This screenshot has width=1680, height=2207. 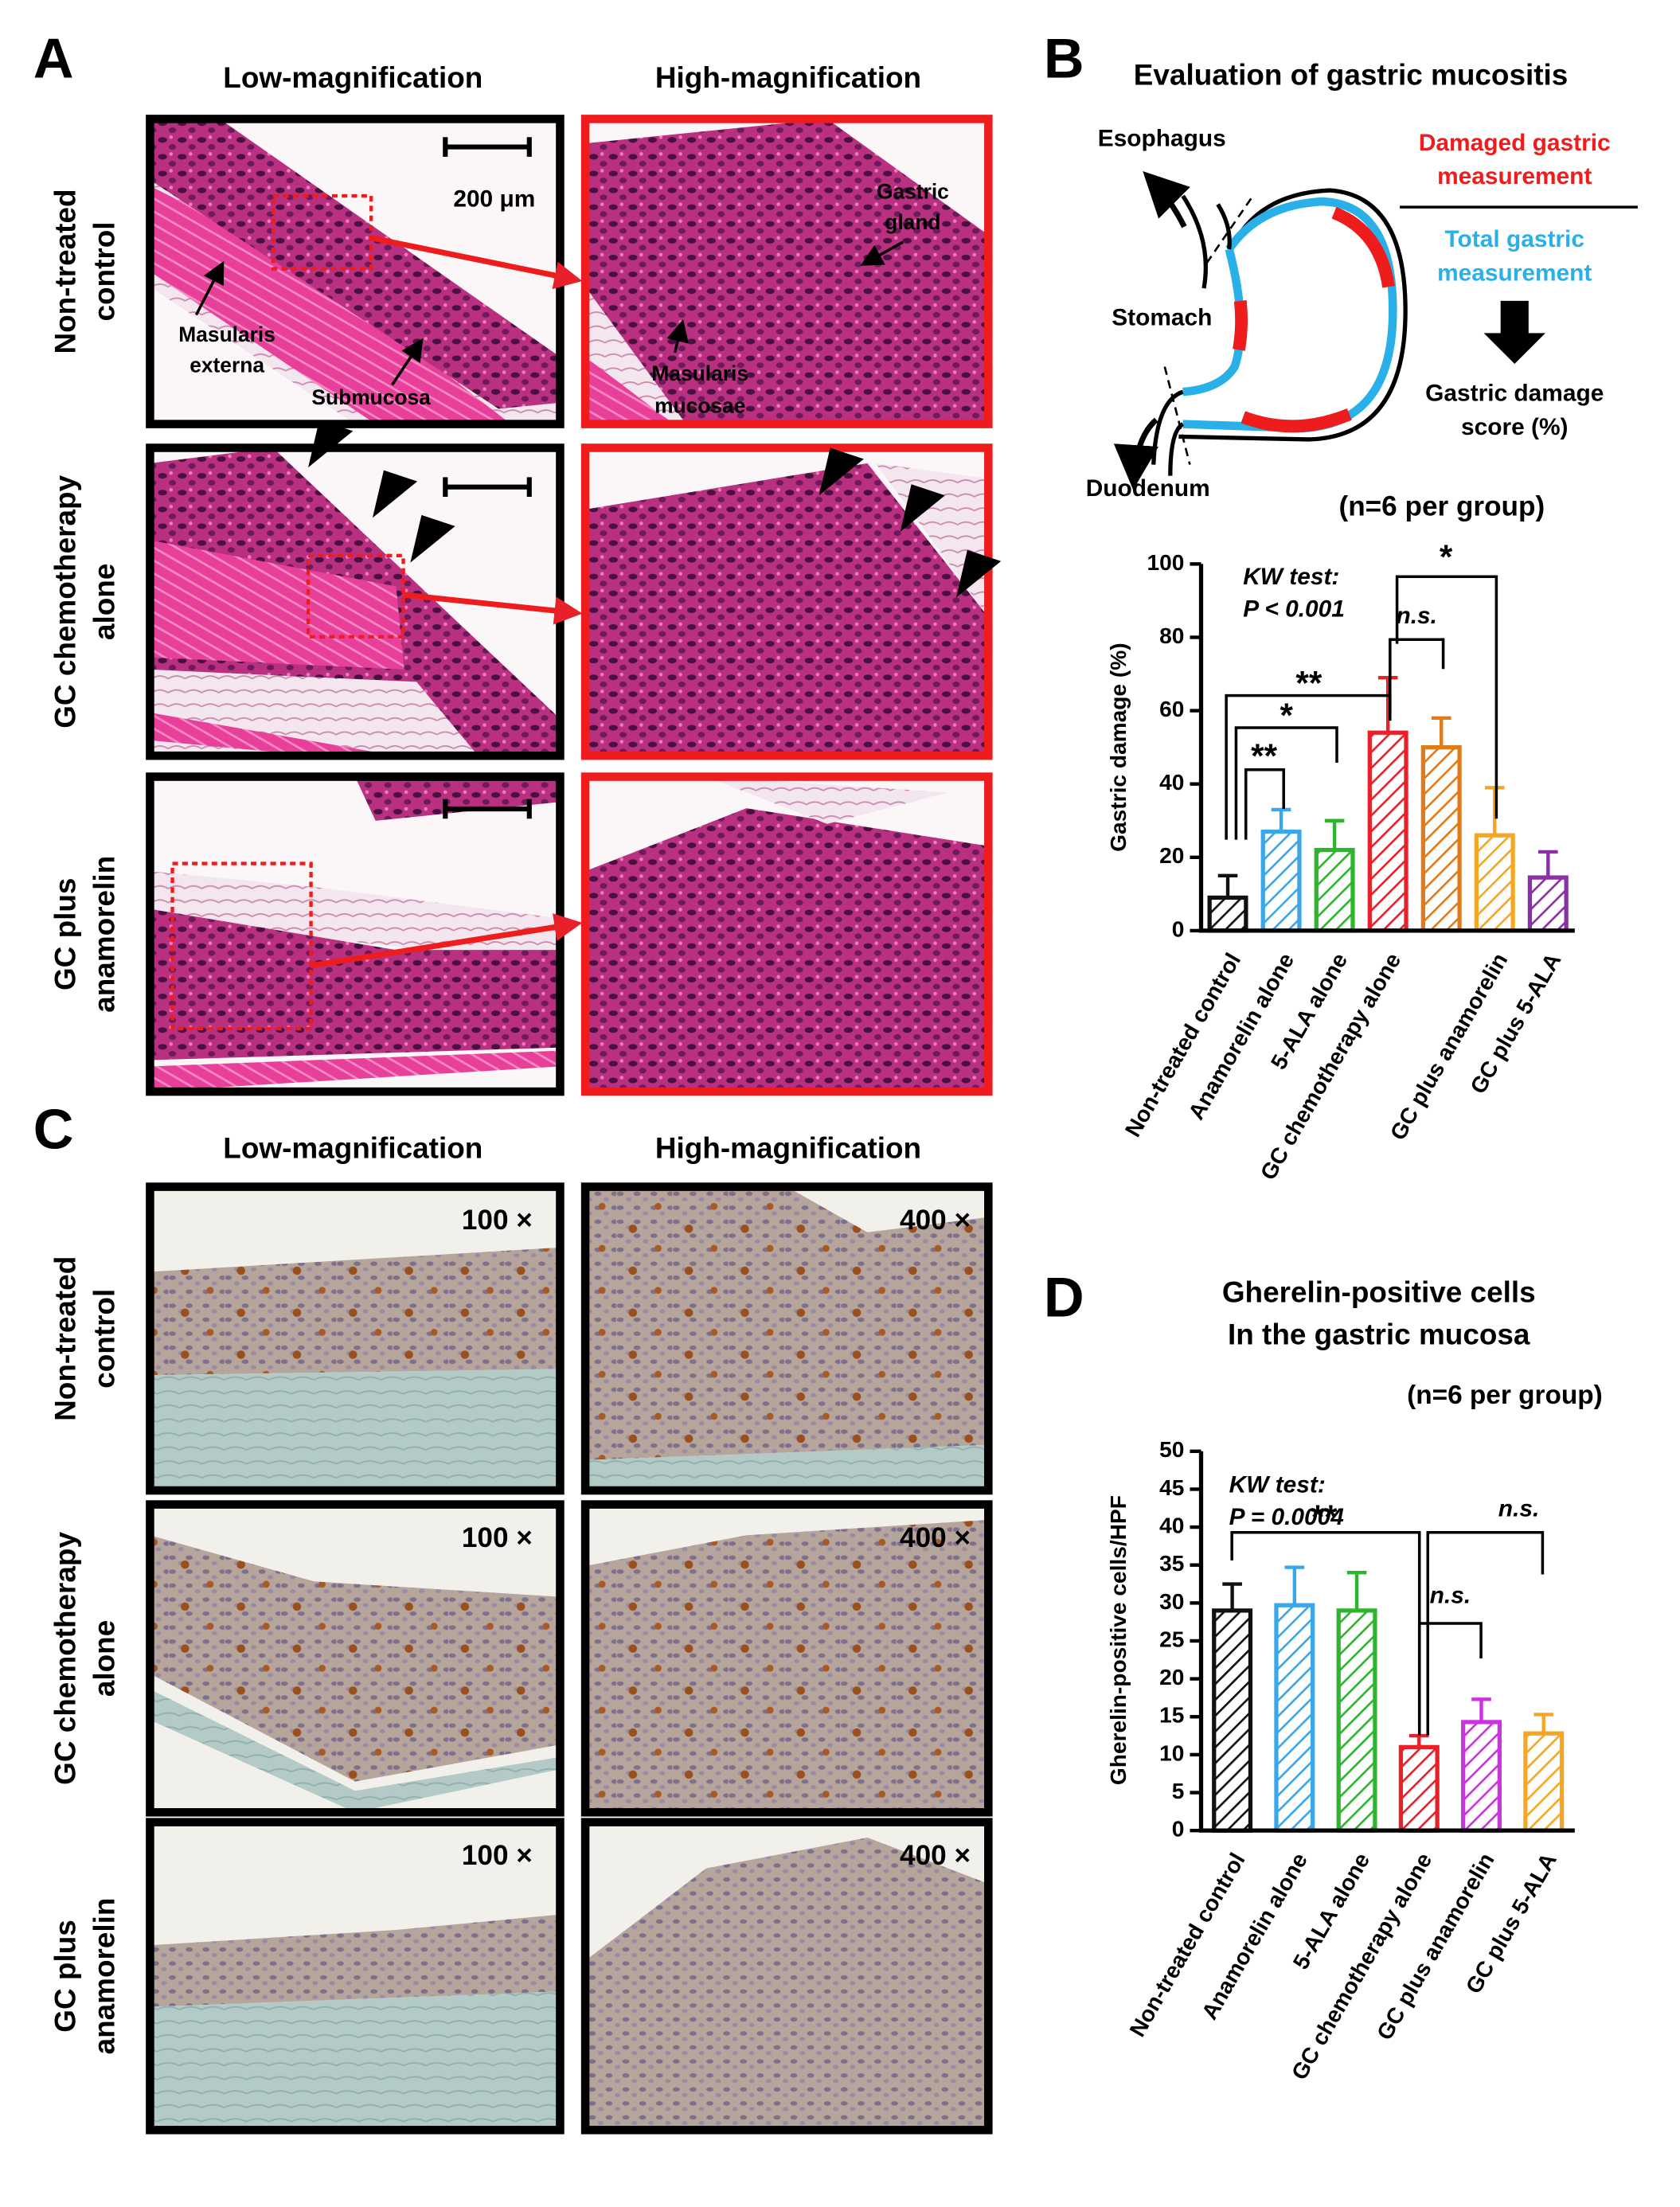 I want to click on result-arrow, so click(x=1514, y=332).